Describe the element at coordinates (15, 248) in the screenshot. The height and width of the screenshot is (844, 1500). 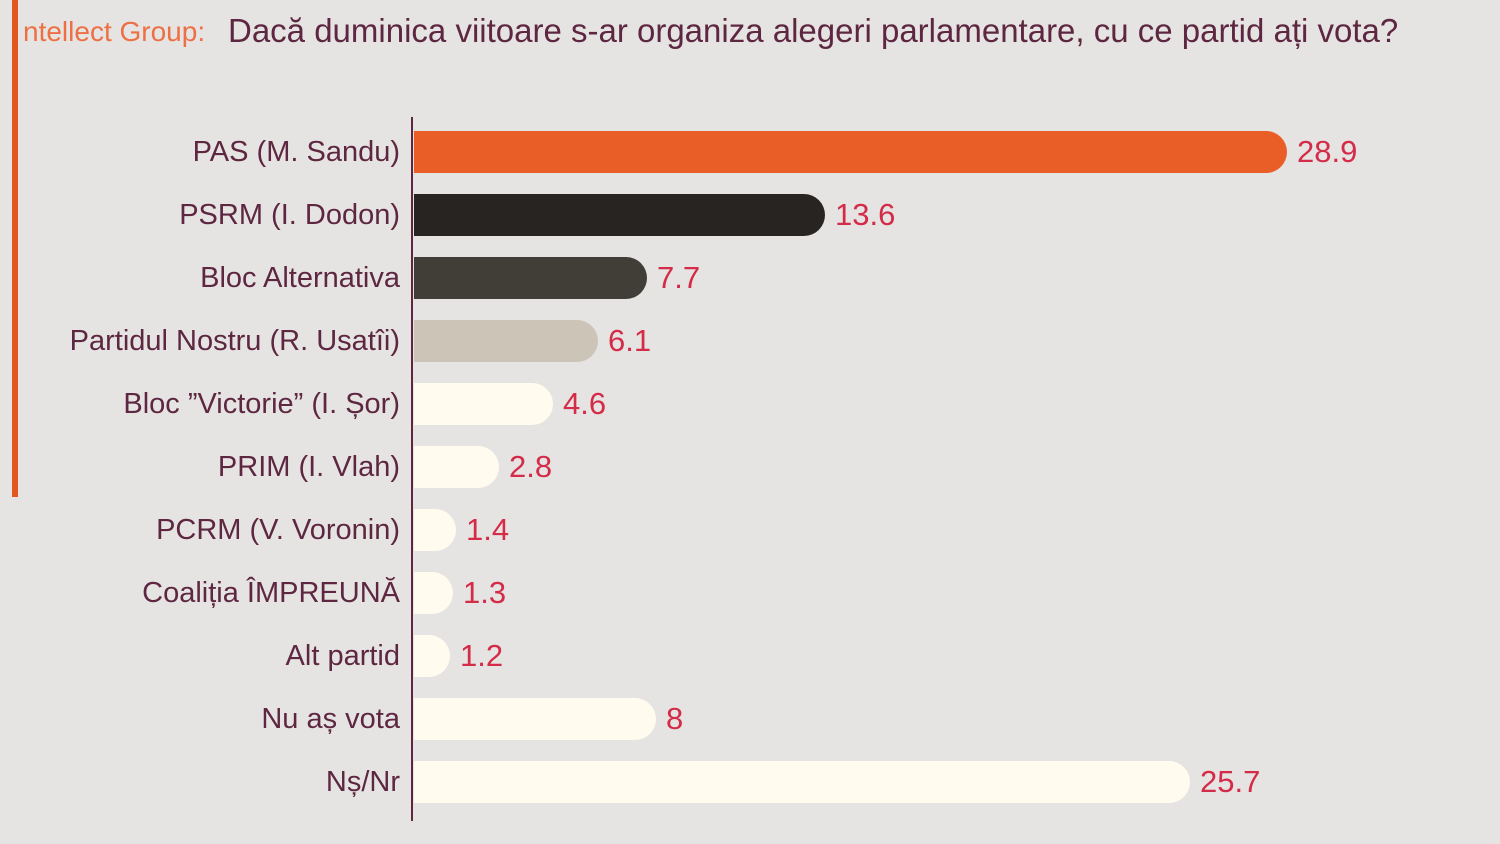
I see `brand-accent-bar` at that location.